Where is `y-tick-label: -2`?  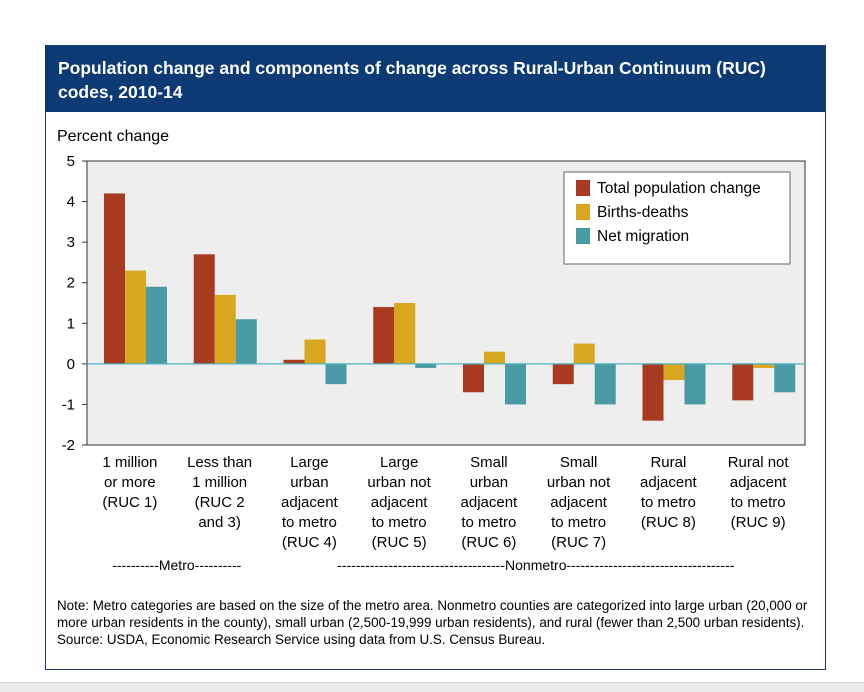
y-tick-label: -2 is located at coordinates (68, 445).